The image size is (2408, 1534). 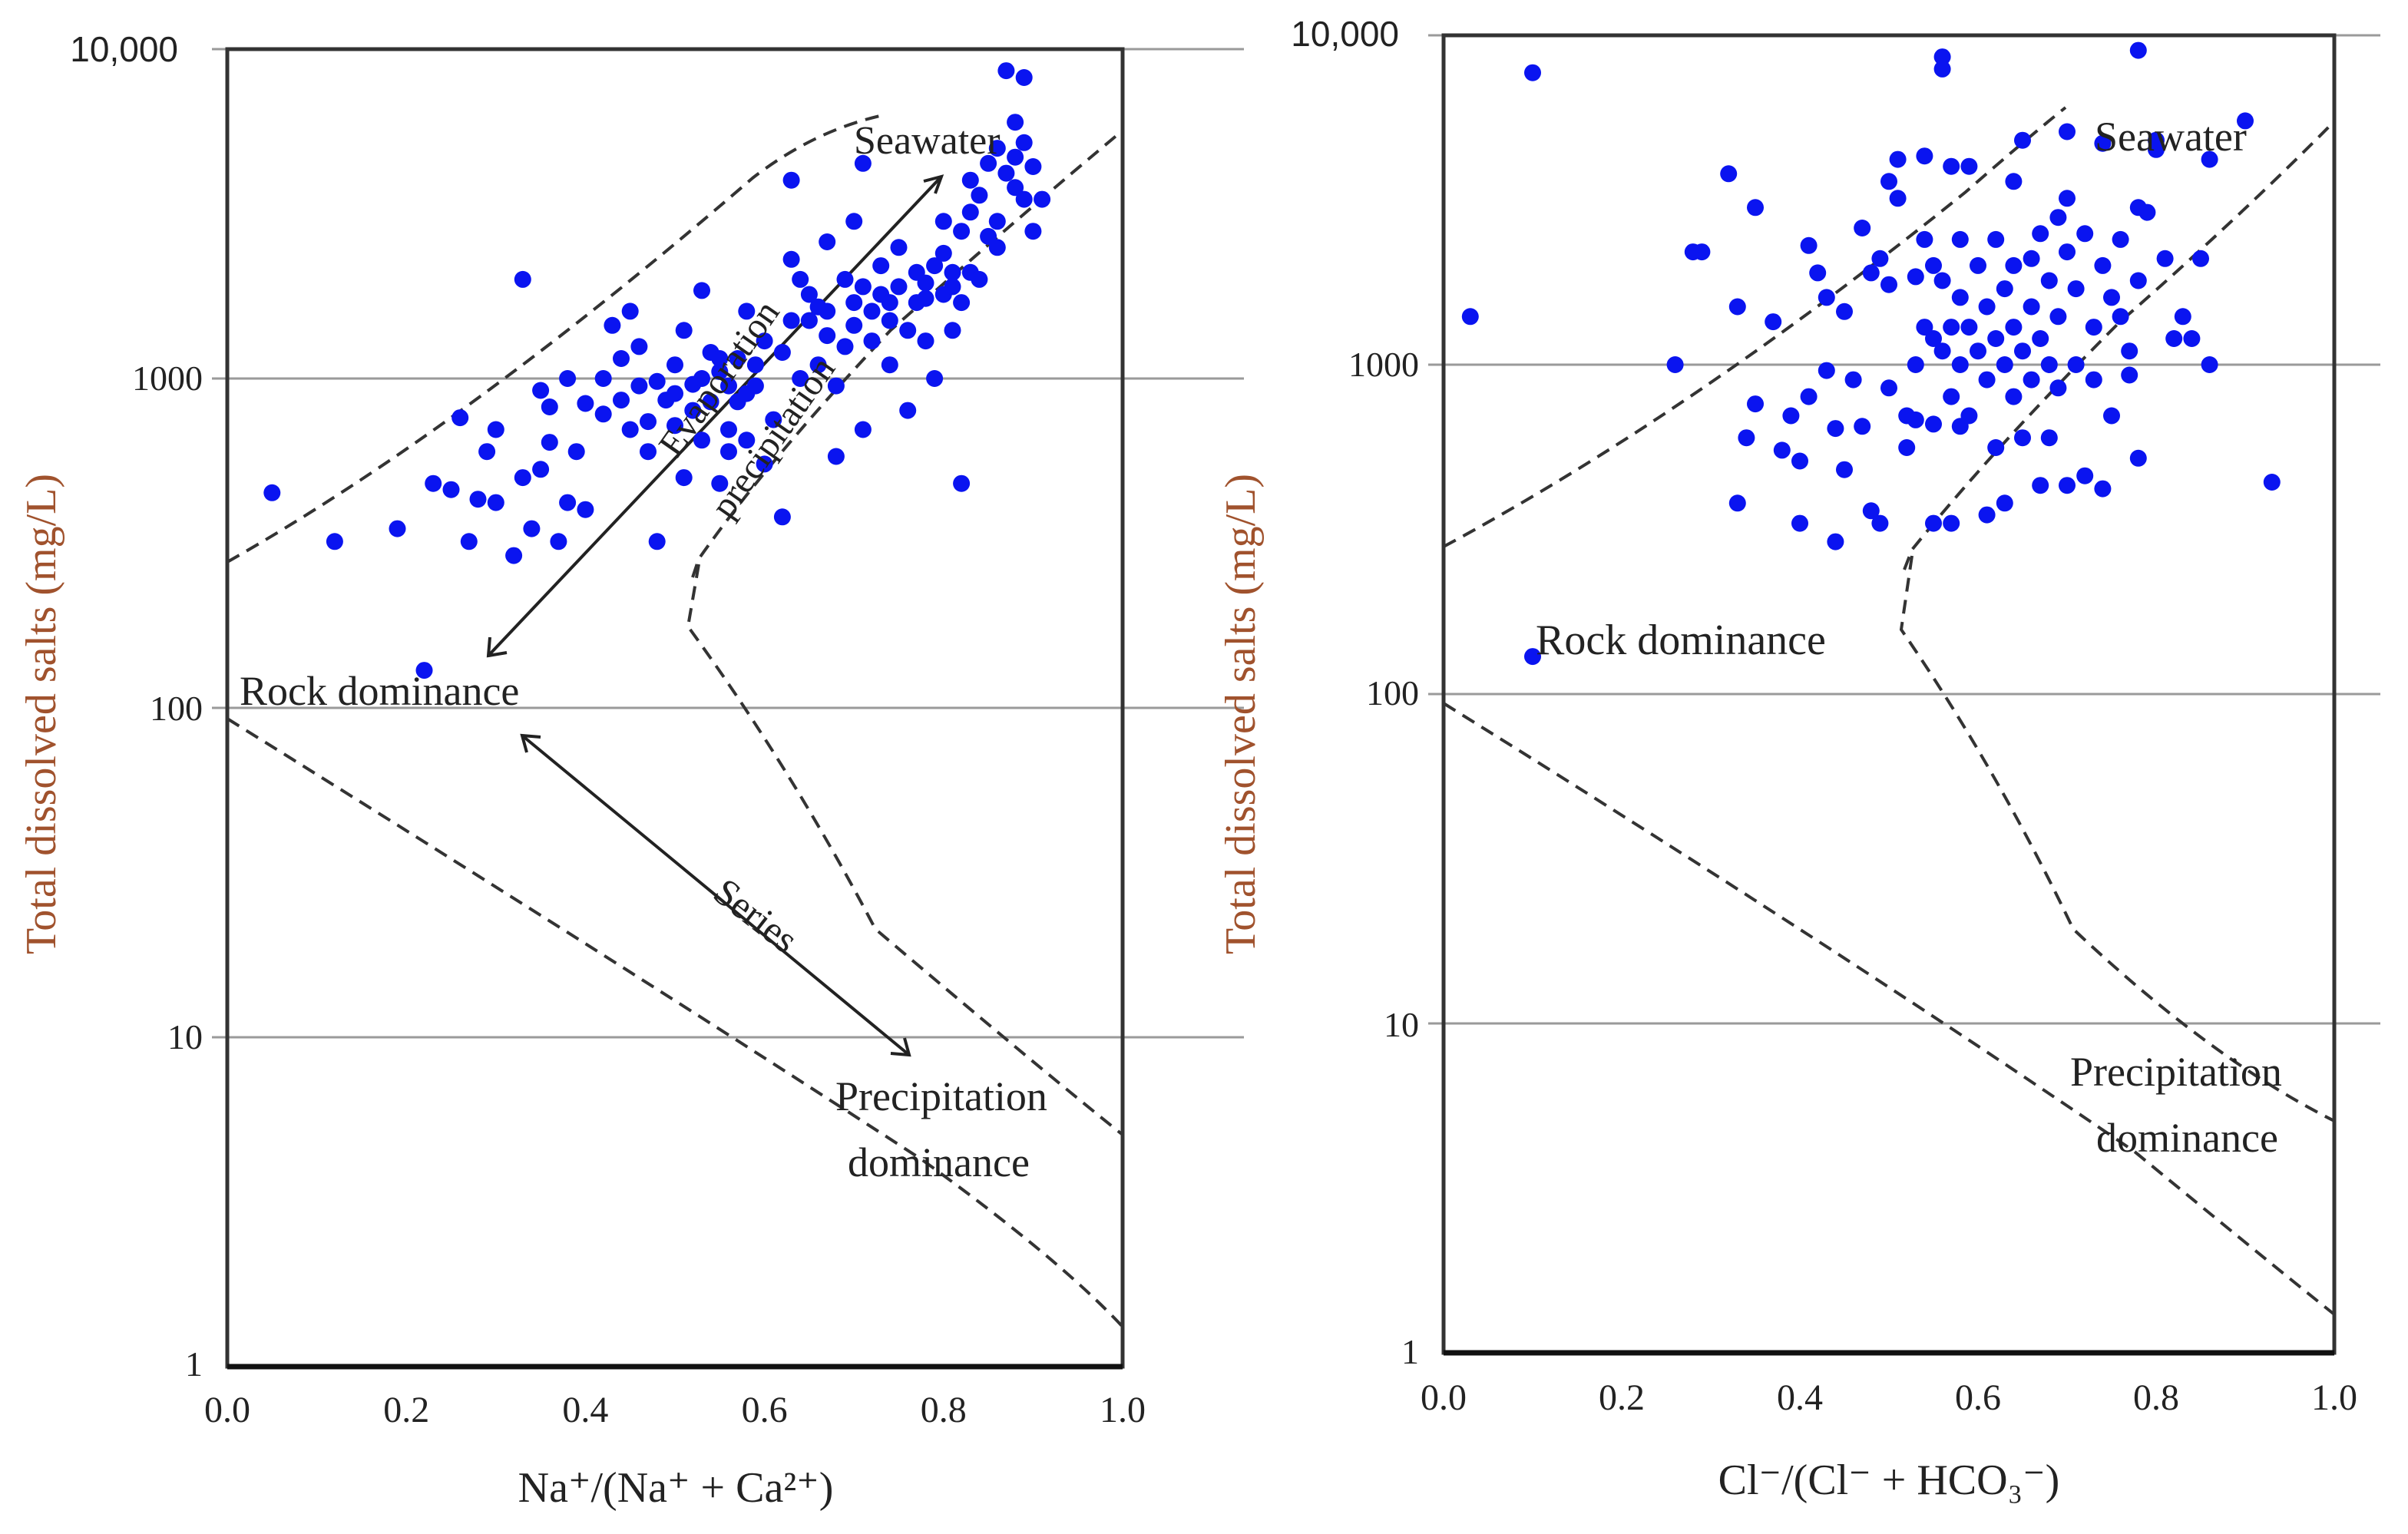 What do you see at coordinates (2334, 1397) in the screenshot?
I see `x-tick-label: 1.0` at bounding box center [2334, 1397].